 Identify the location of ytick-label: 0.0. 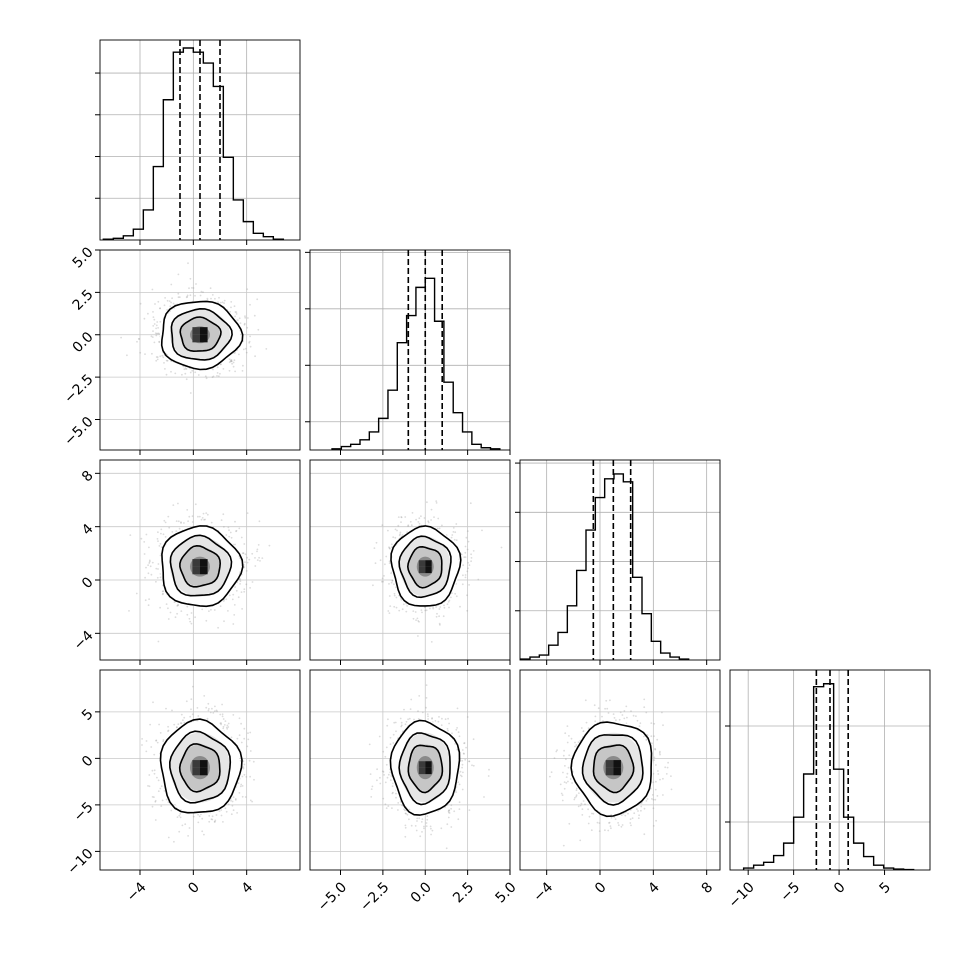
(83, 342).